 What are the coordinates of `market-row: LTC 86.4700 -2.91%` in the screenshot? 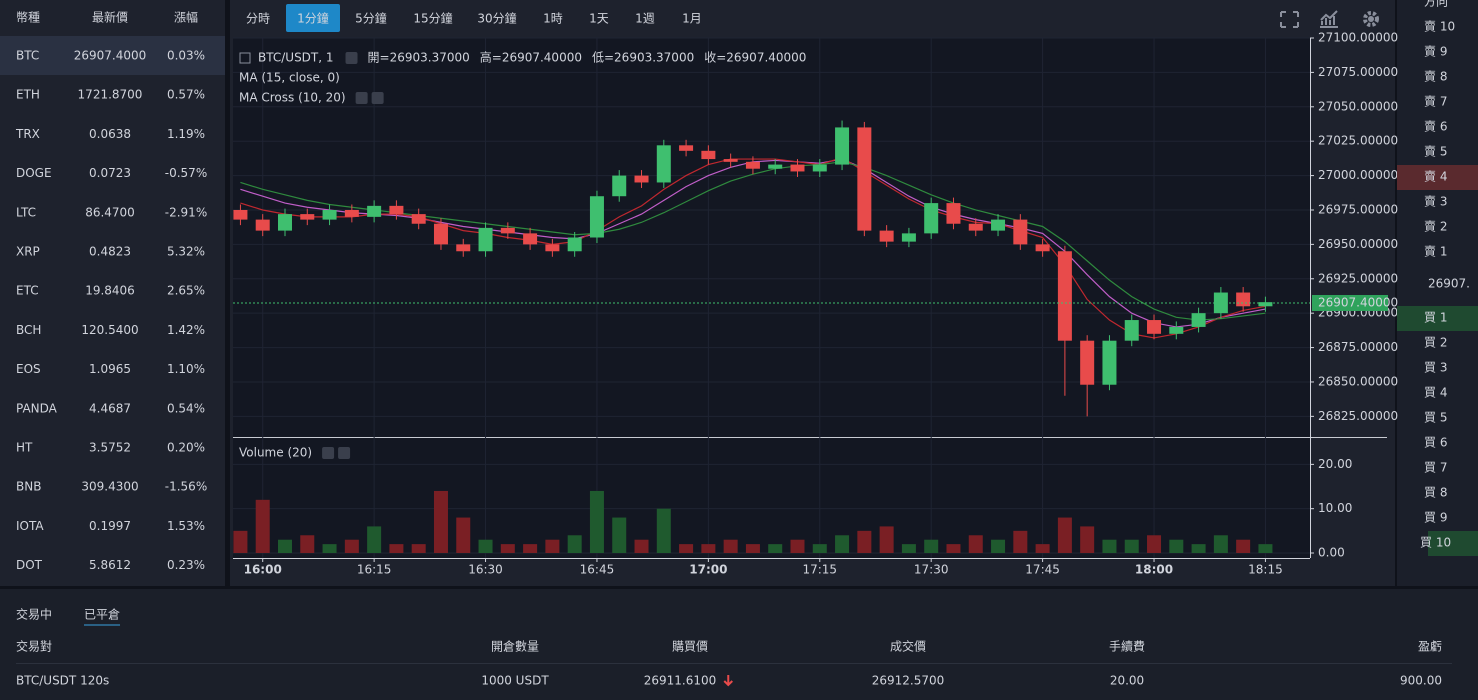 It's located at (111, 212).